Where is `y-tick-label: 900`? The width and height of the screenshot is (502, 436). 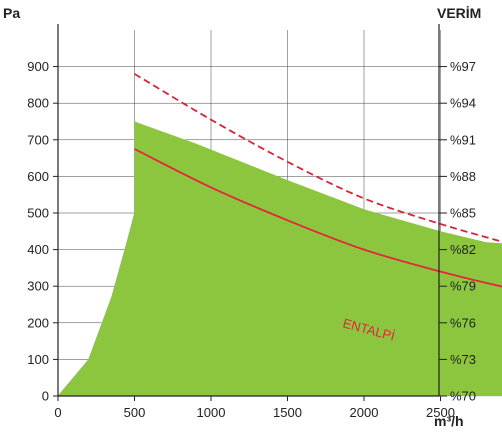
y-tick-label: 900 is located at coordinates (38, 66).